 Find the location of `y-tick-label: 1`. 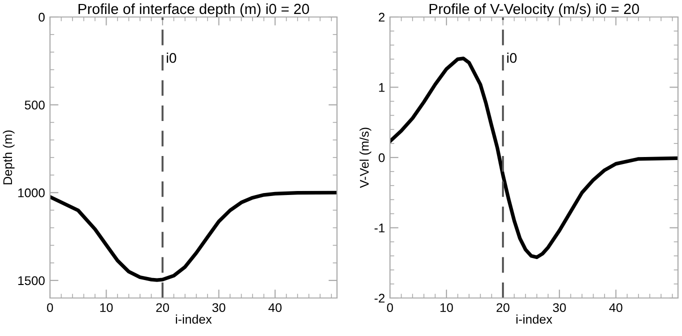

y-tick-label: 1 is located at coordinates (382, 87).